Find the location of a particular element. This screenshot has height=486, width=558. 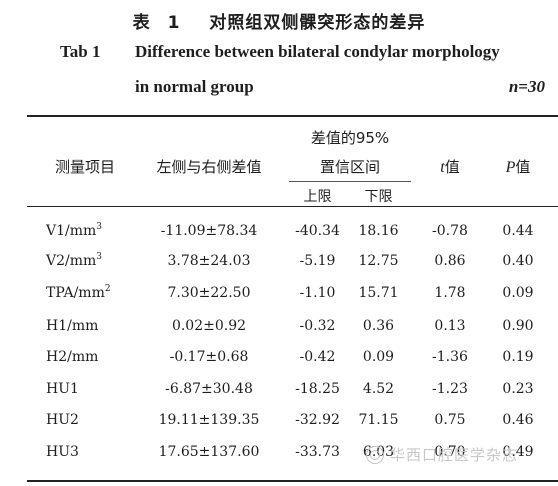

row-ci-lower: 0.36 is located at coordinates (378, 326).